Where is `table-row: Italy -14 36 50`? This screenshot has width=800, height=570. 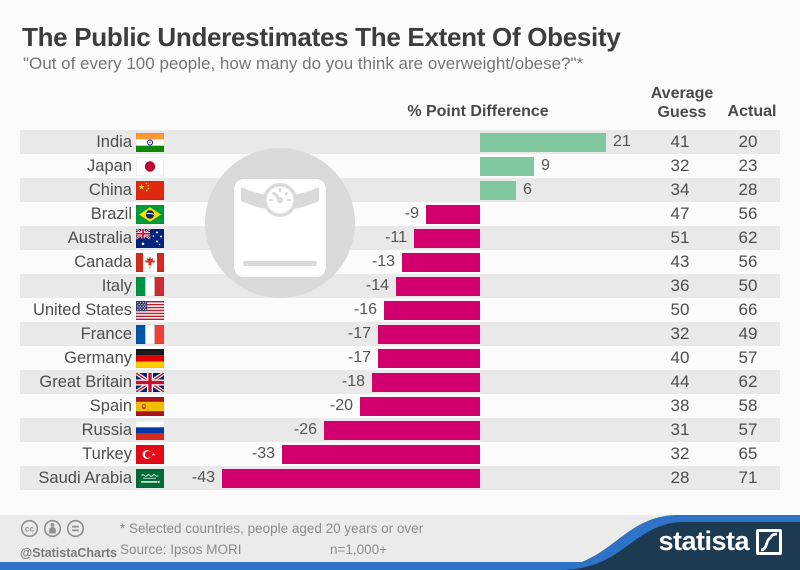
table-row: Italy -14 36 50 is located at coordinates (400, 286).